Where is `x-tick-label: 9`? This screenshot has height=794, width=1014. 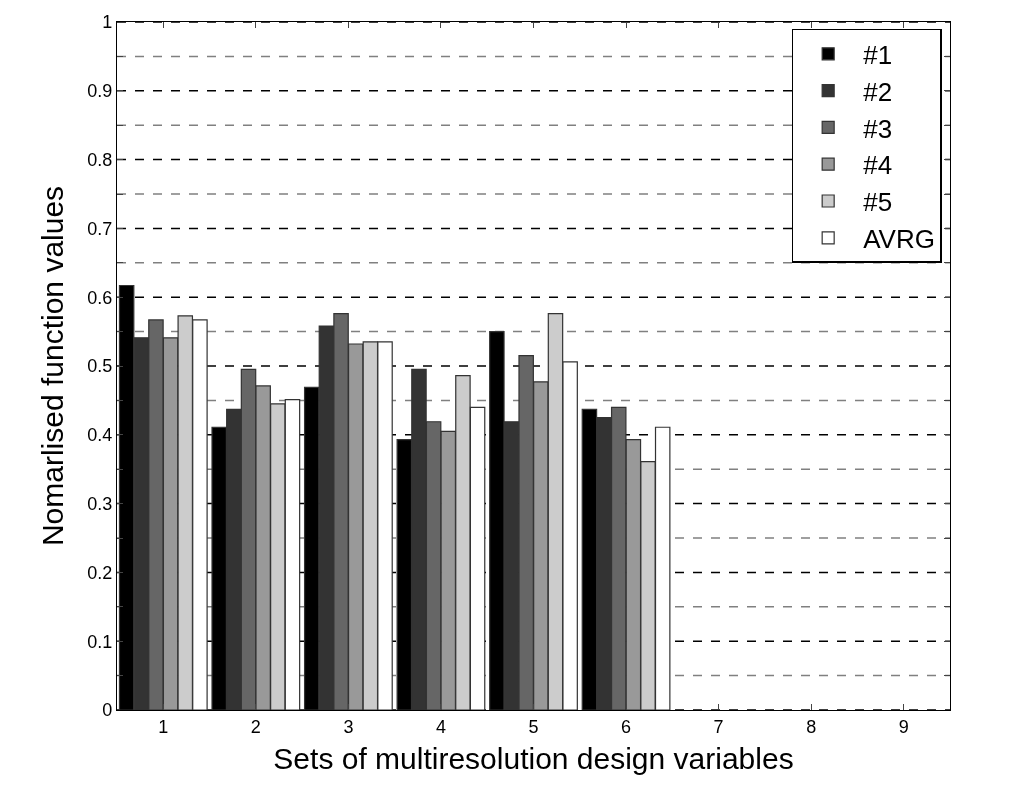 x-tick-label: 9 is located at coordinates (903, 726).